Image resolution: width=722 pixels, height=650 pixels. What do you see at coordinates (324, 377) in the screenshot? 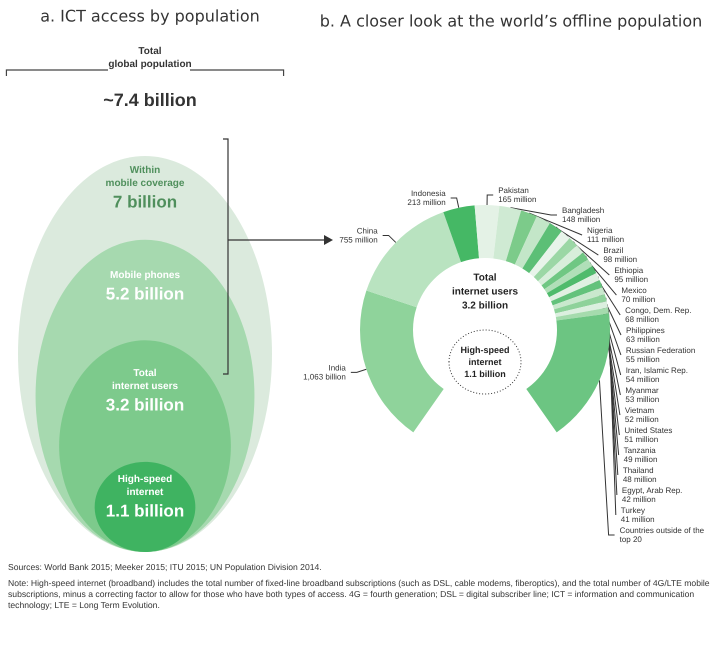
I see `data-label: 1,063 billion` at bounding box center [324, 377].